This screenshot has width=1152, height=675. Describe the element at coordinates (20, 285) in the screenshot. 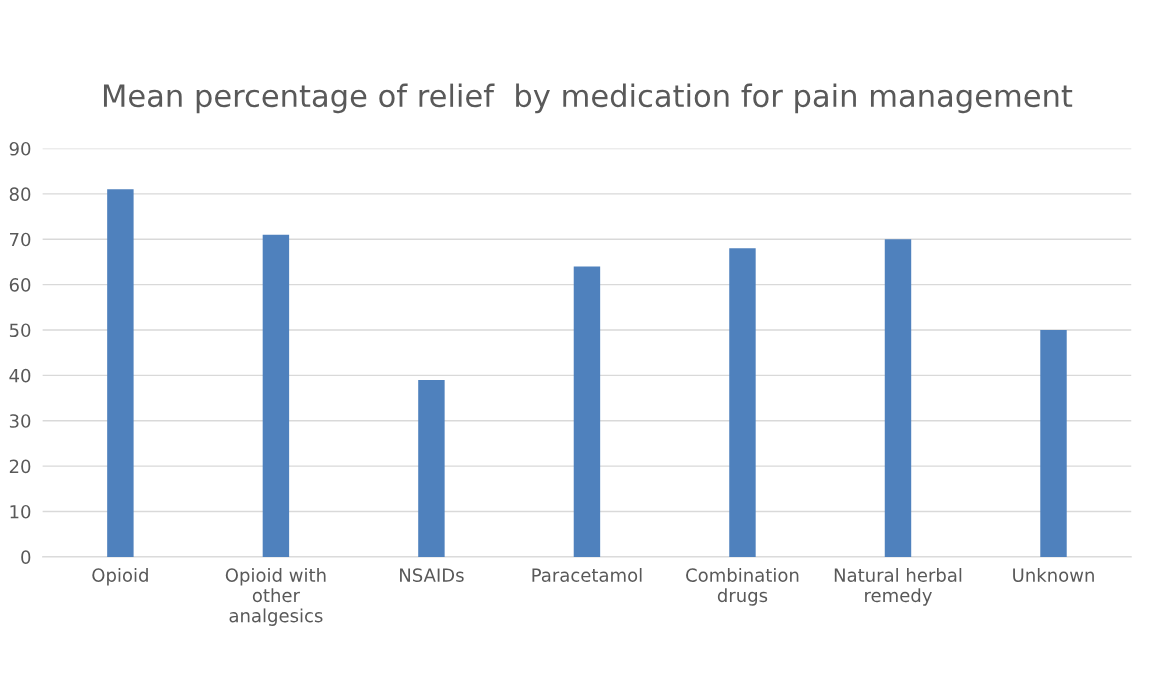

I see `y-tick-label: 60` at that location.